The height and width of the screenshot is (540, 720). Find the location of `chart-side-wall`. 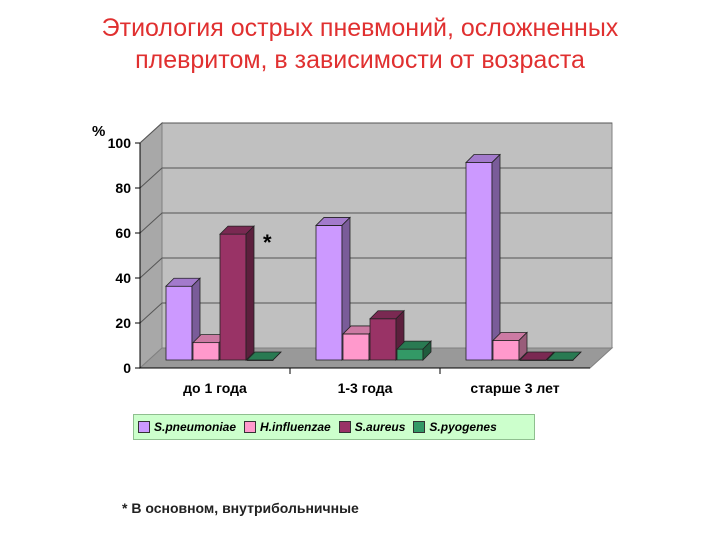

chart-side-wall is located at coordinates (151, 245).